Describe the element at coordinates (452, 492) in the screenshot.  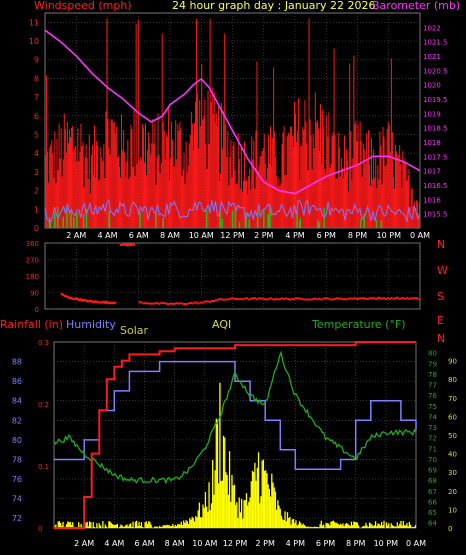
I see `solar-tick-label: 20` at that location.